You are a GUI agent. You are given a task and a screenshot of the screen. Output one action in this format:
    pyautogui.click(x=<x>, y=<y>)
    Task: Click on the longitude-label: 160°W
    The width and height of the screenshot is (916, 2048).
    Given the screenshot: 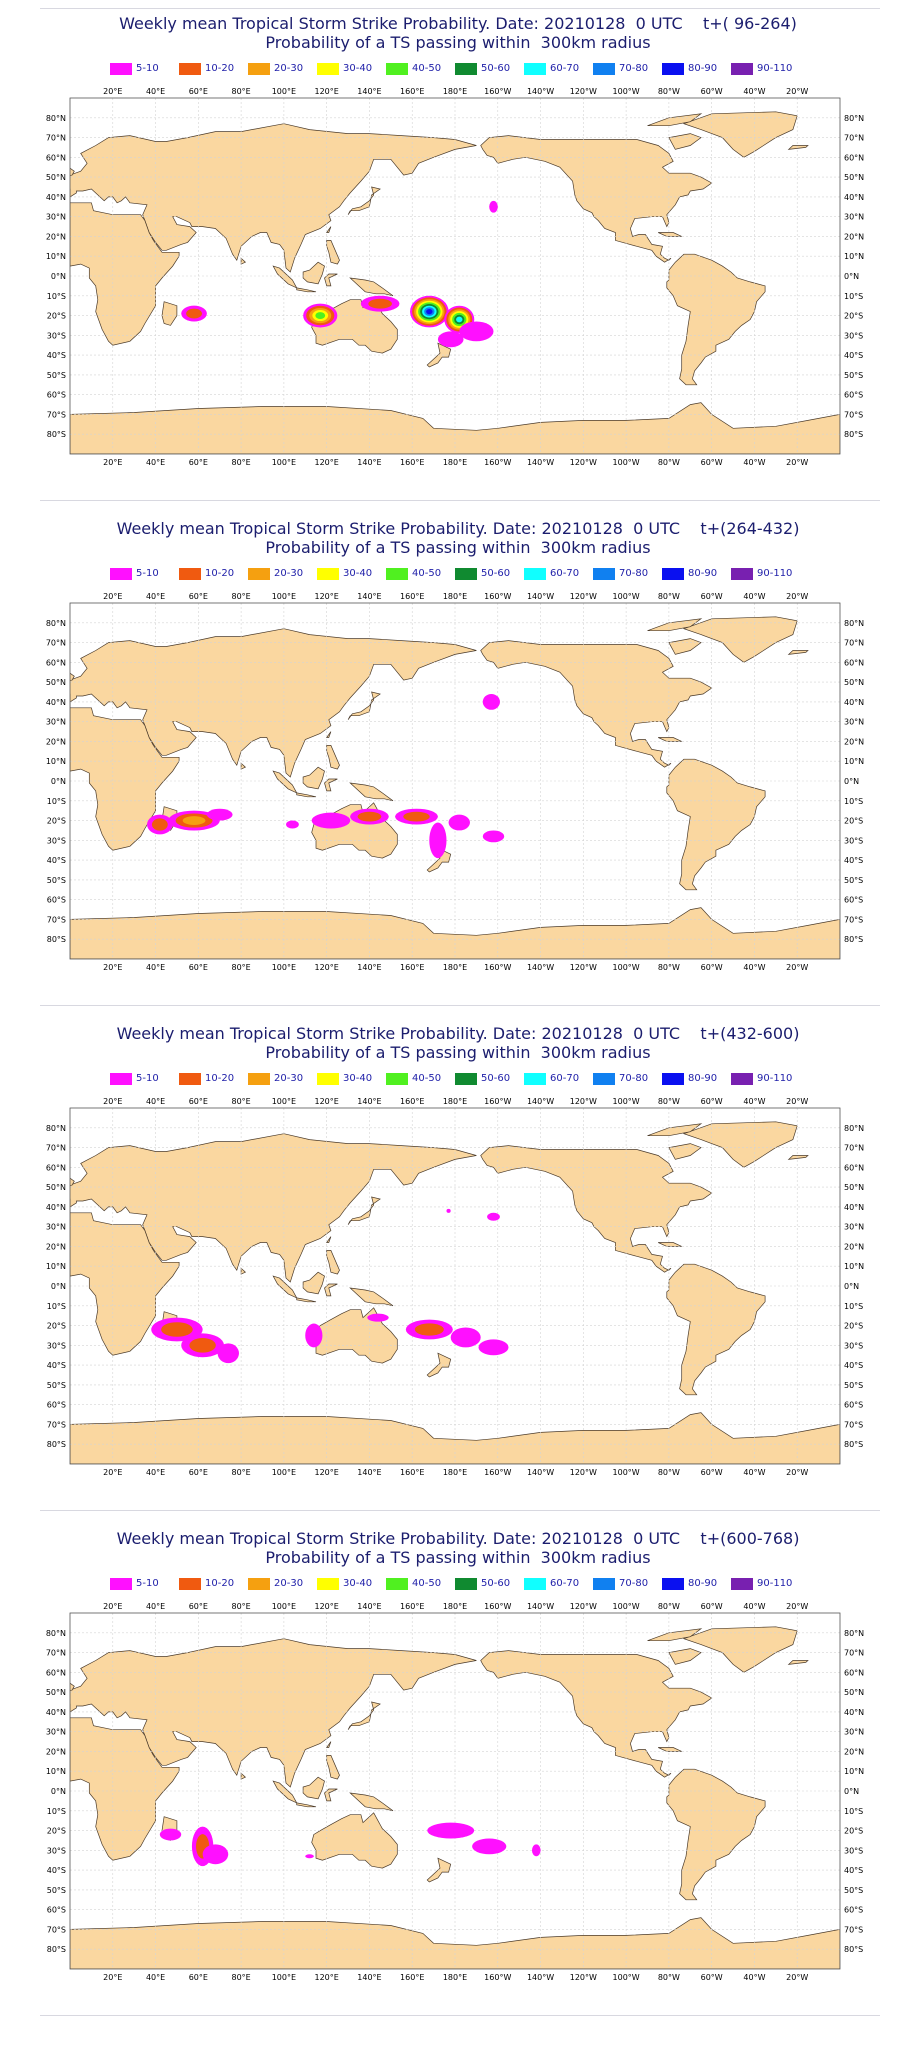 What is the action you would take?
    pyautogui.click(x=497, y=967)
    